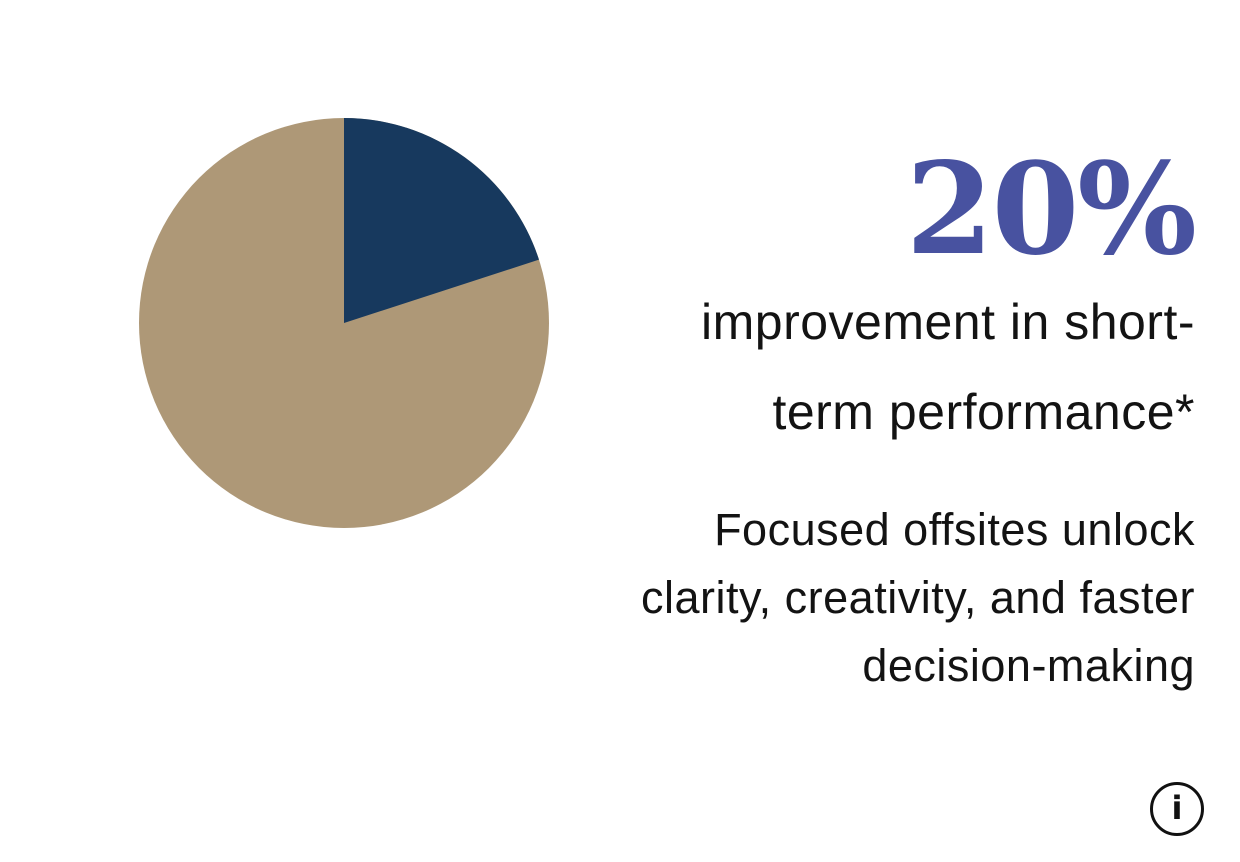 The height and width of the screenshot is (862, 1240). Describe the element at coordinates (441, 220) in the screenshot. I see `pie-slice-highlight` at that location.